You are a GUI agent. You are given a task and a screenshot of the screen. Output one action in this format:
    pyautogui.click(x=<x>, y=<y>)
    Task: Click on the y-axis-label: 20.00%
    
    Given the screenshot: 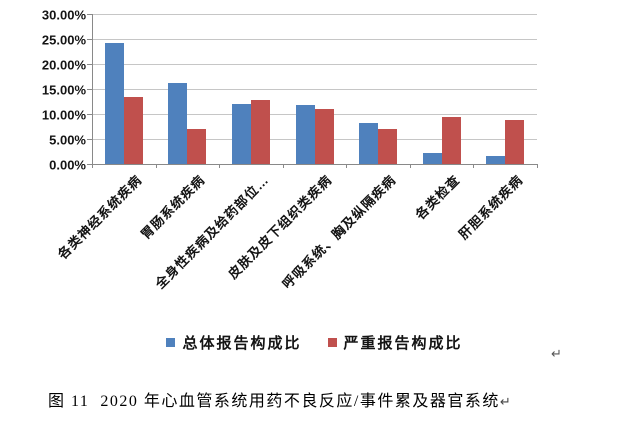 What is the action you would take?
    pyautogui.click(x=63, y=64)
    